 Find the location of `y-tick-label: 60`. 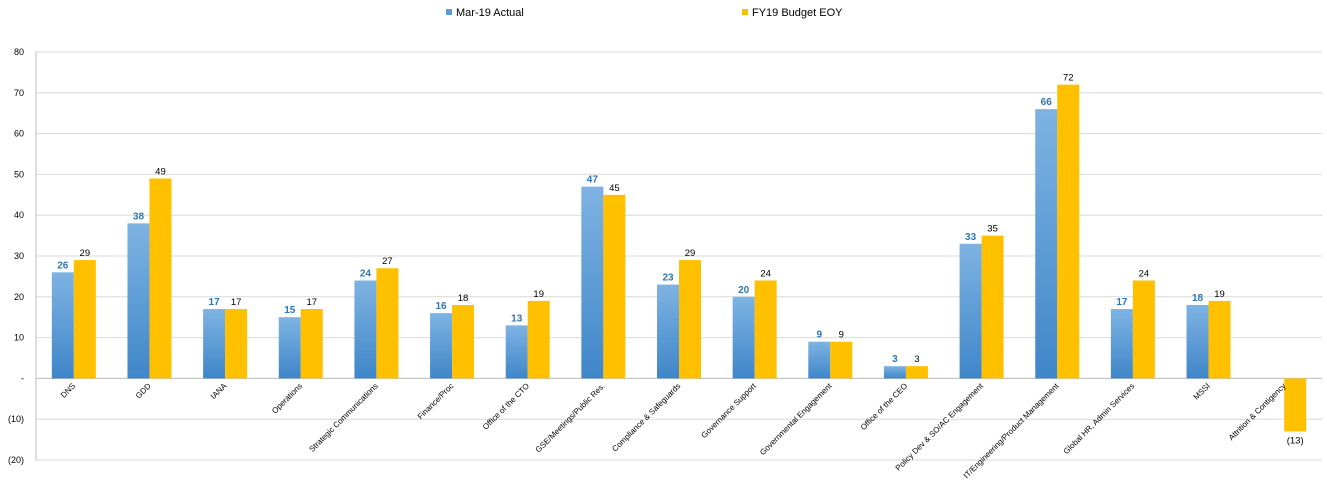

y-tick-label: 60 is located at coordinates (19, 134).